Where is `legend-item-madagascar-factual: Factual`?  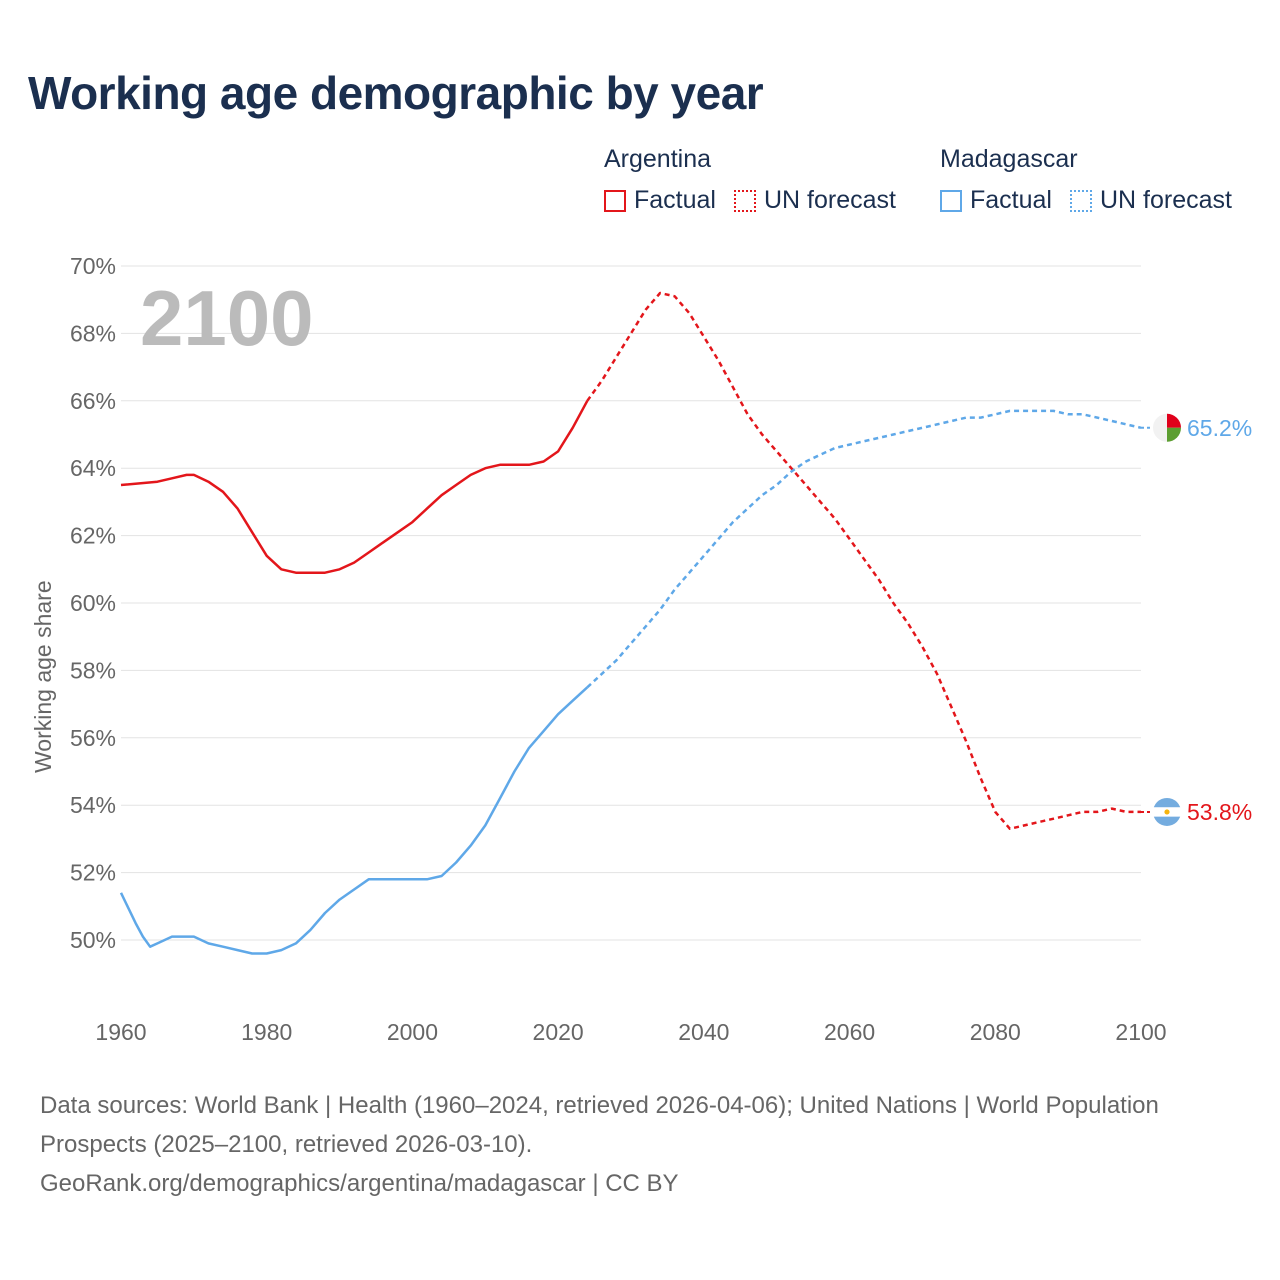
legend-item-madagascar-factual: Factual is located at coordinates (996, 200).